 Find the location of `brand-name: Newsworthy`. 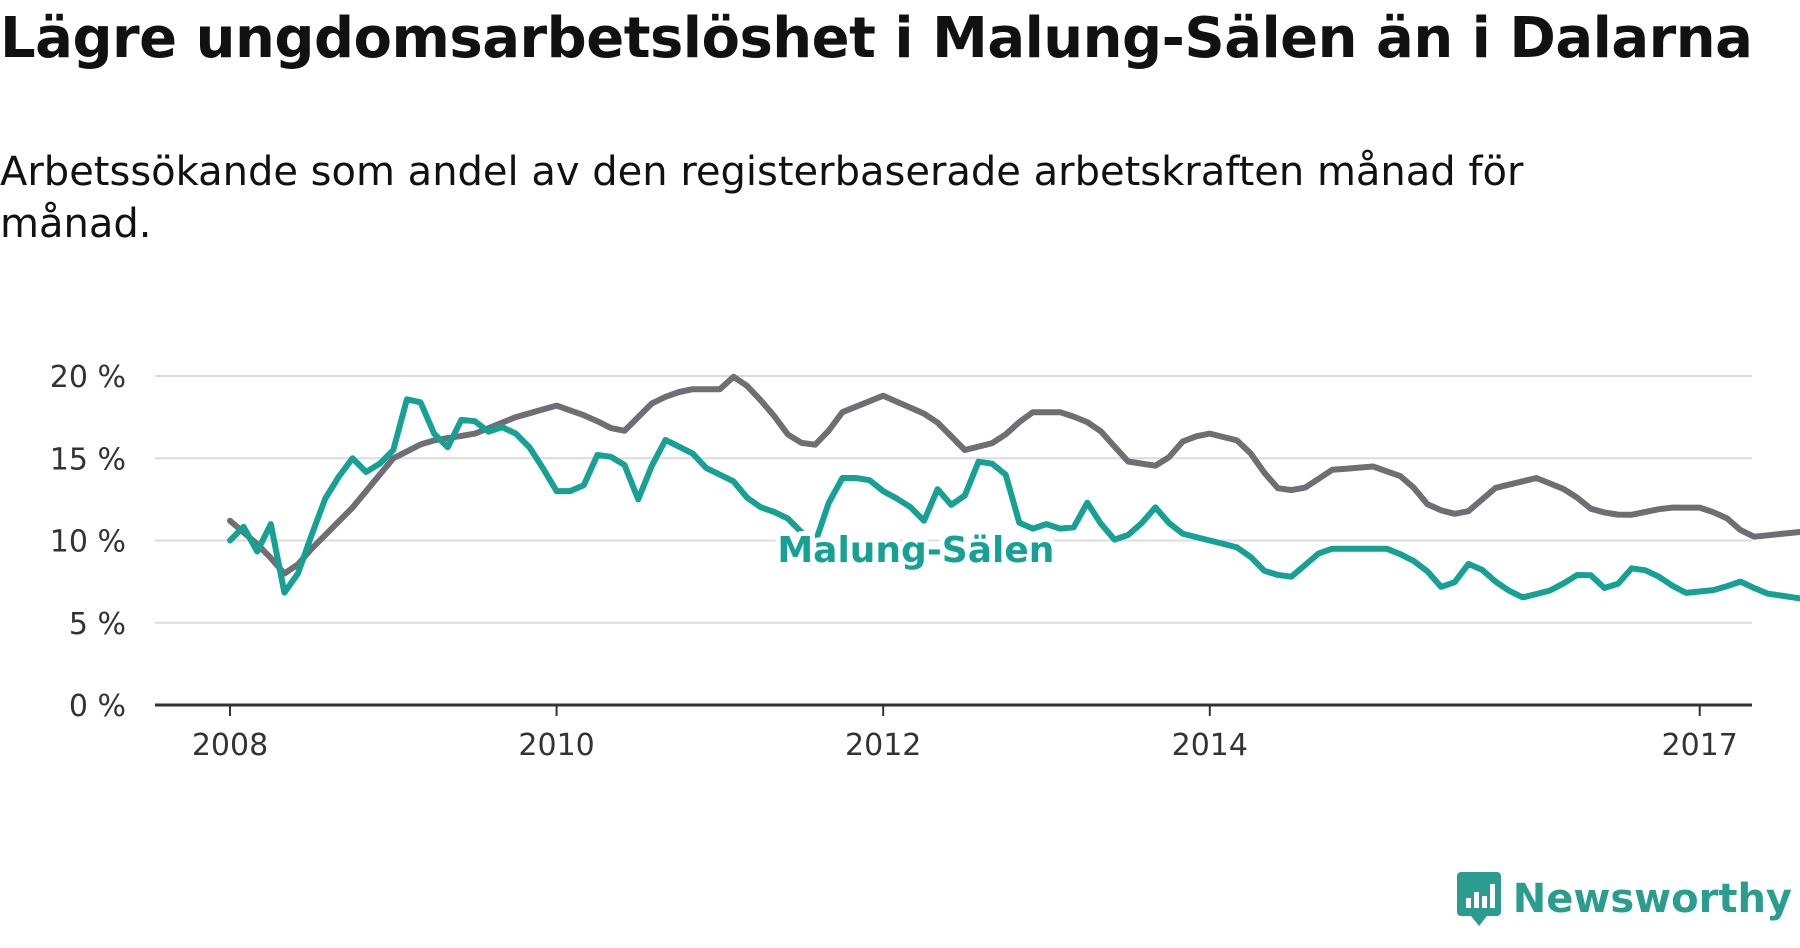

brand-name: Newsworthy is located at coordinates (1652, 899).